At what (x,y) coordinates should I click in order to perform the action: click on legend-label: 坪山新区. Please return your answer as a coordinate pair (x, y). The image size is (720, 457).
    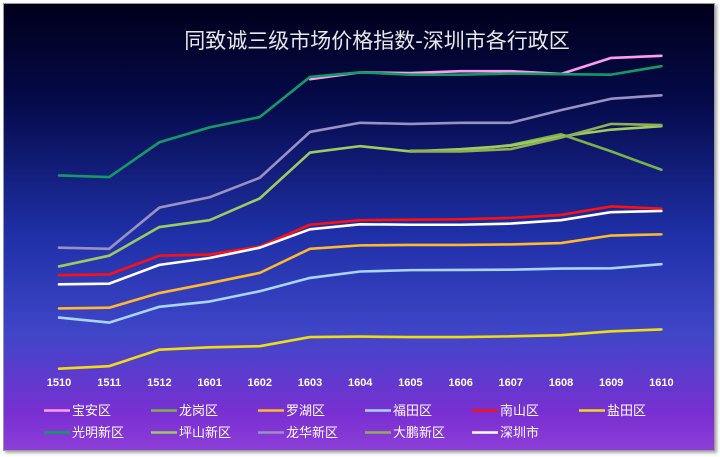
    Looking at the image, I should click on (205, 433).